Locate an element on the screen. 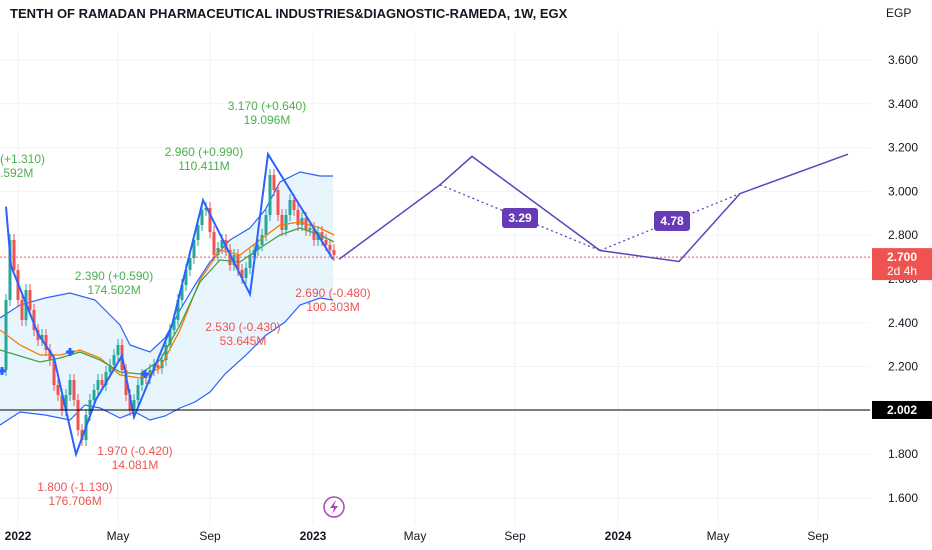 This screenshot has width=932, height=550. annotation-price: 2.960 (+0.990) is located at coordinates (204, 152).